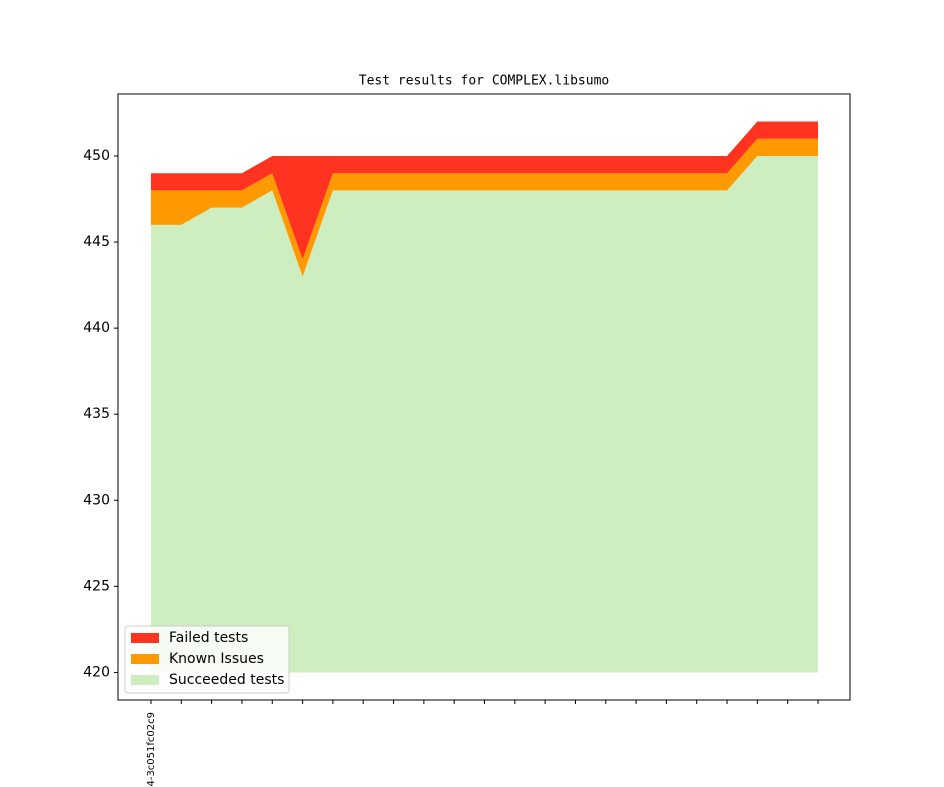 This screenshot has height=787, width=944. Describe the element at coordinates (96, 586) in the screenshot. I see `y-tick-label: 425` at that location.